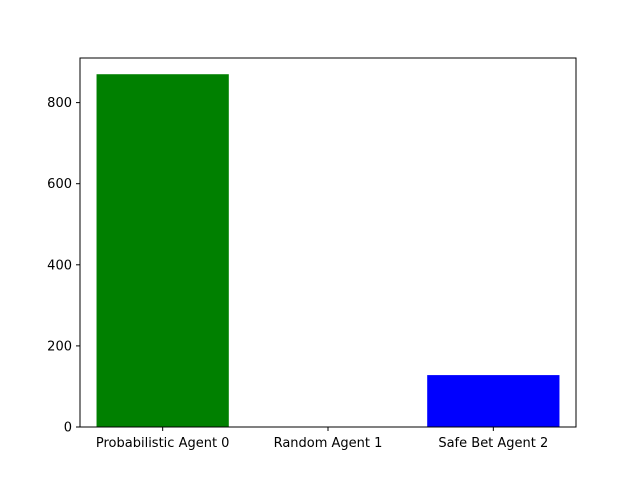 This screenshot has width=640, height=480. I want to click on y-tick-label: 400, so click(59, 265).